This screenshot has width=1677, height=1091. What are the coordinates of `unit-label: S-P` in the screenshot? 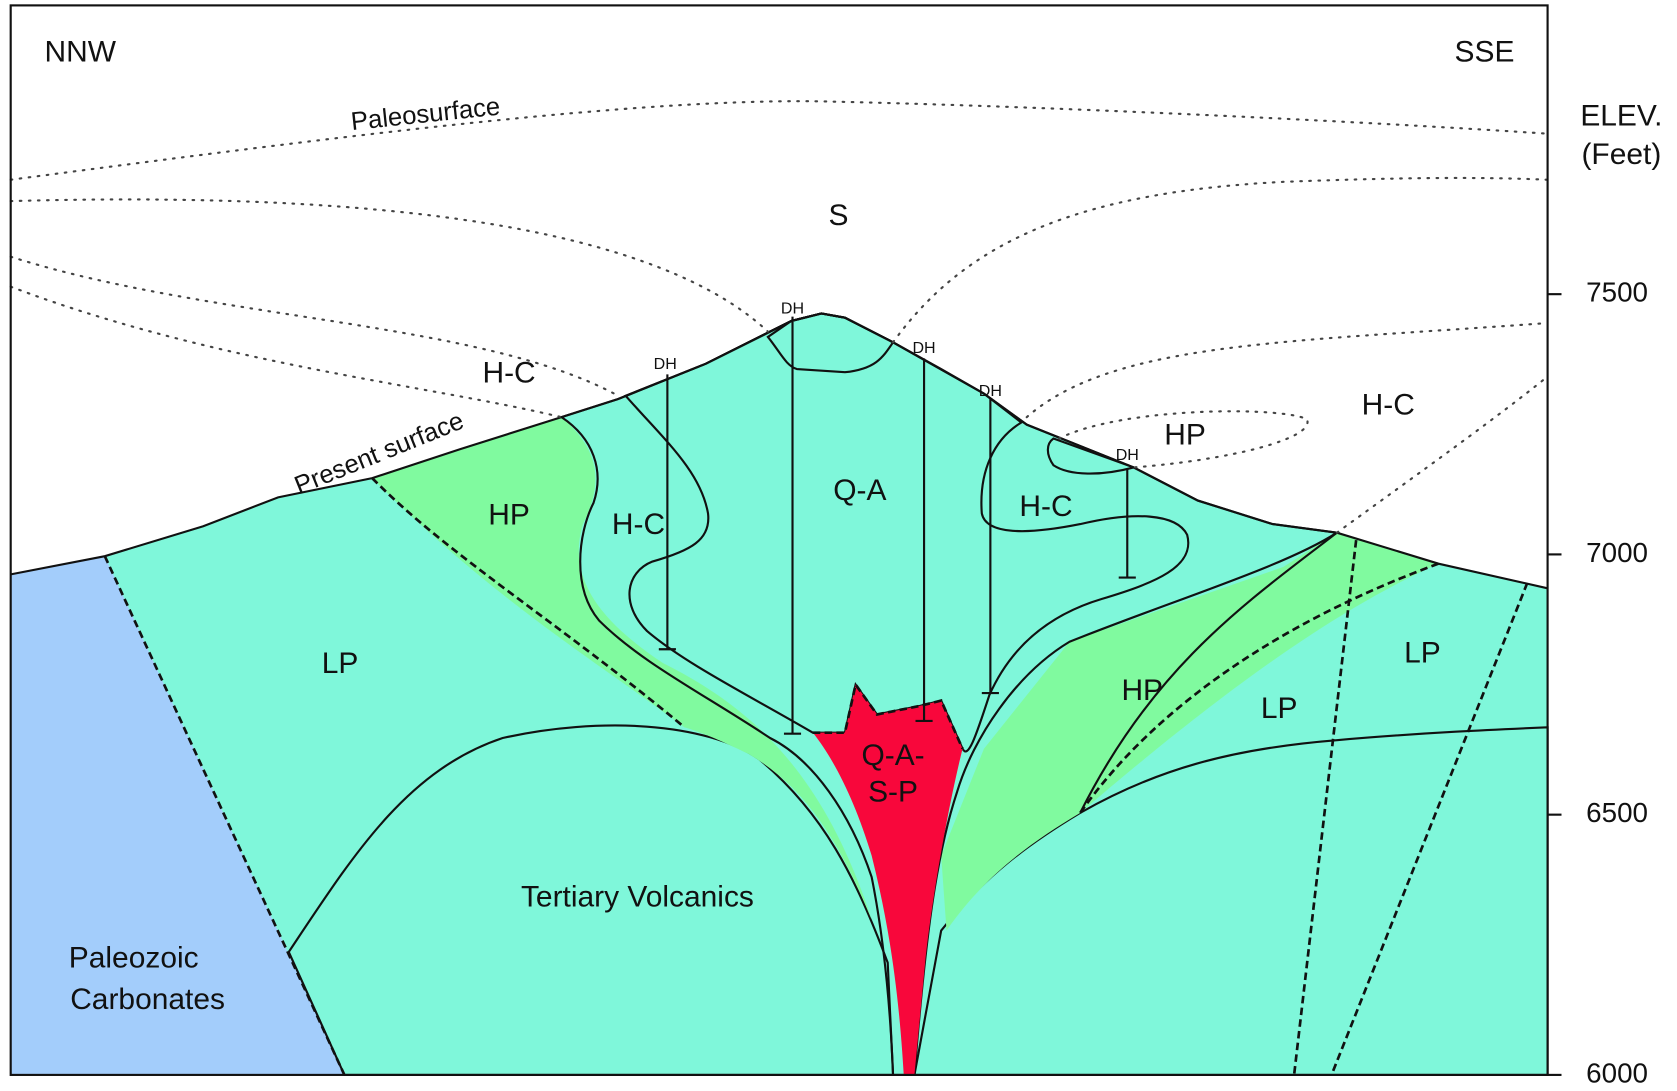 It's located at (893, 792).